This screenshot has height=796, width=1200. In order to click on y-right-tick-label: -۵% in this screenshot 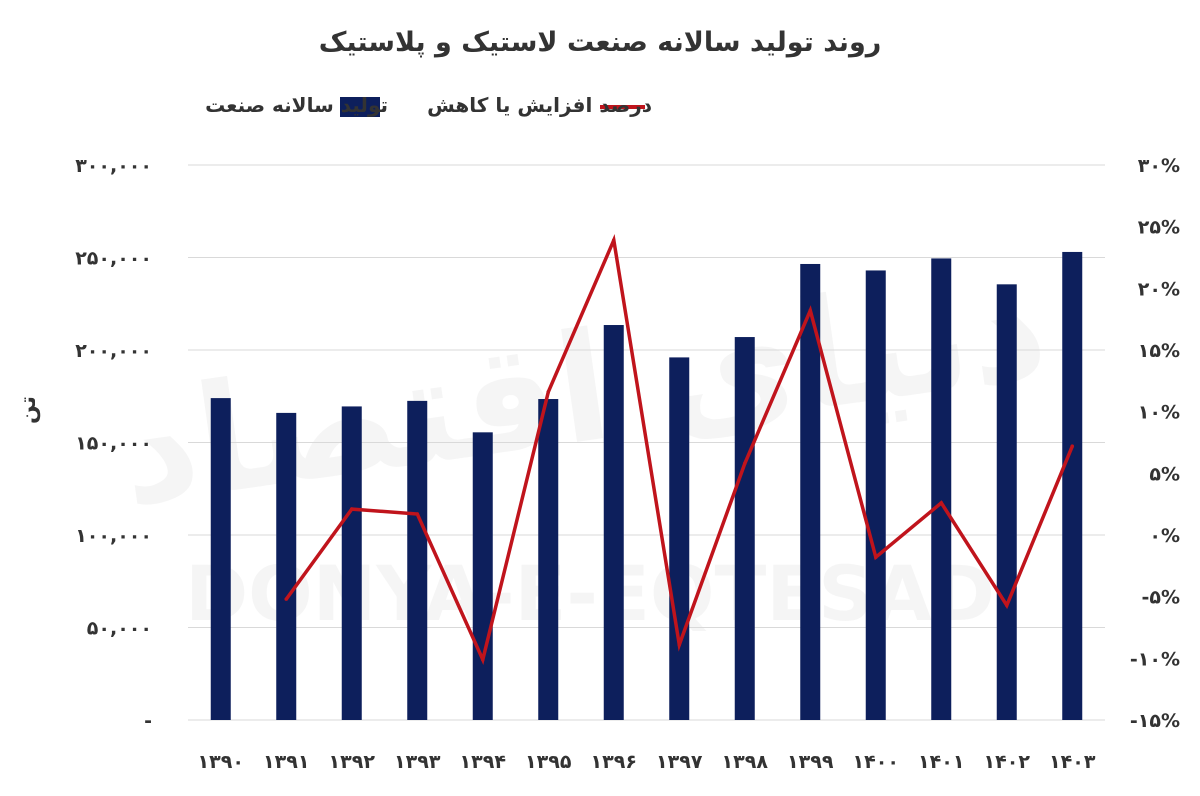, I will do `click(1160, 598)`.